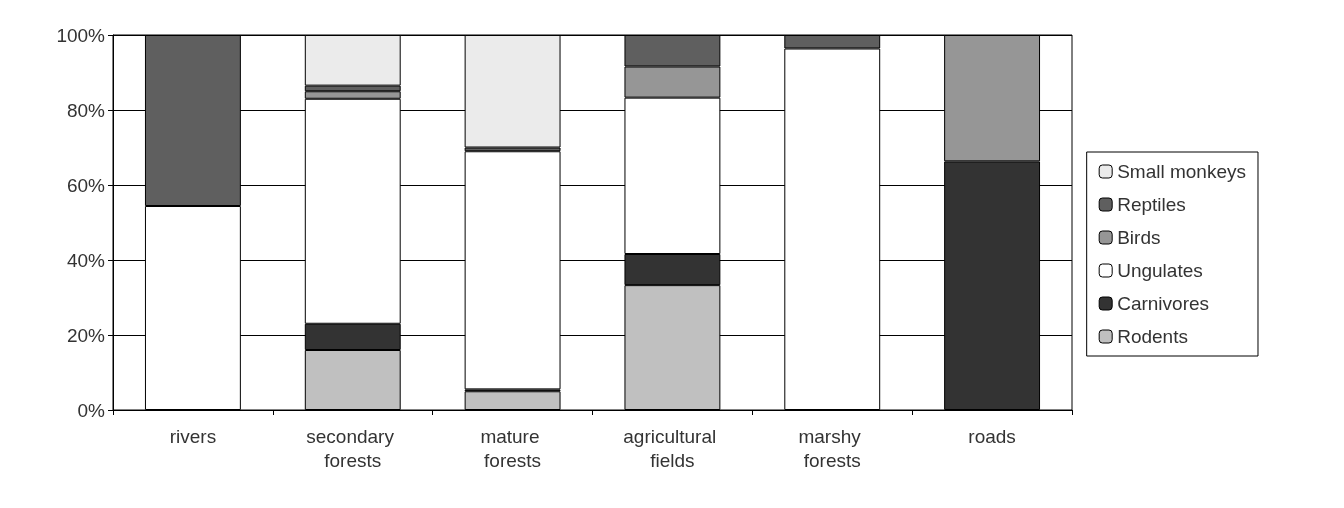 This screenshot has width=1344, height=508. I want to click on legend-label: Small monkeys, so click(1182, 171).